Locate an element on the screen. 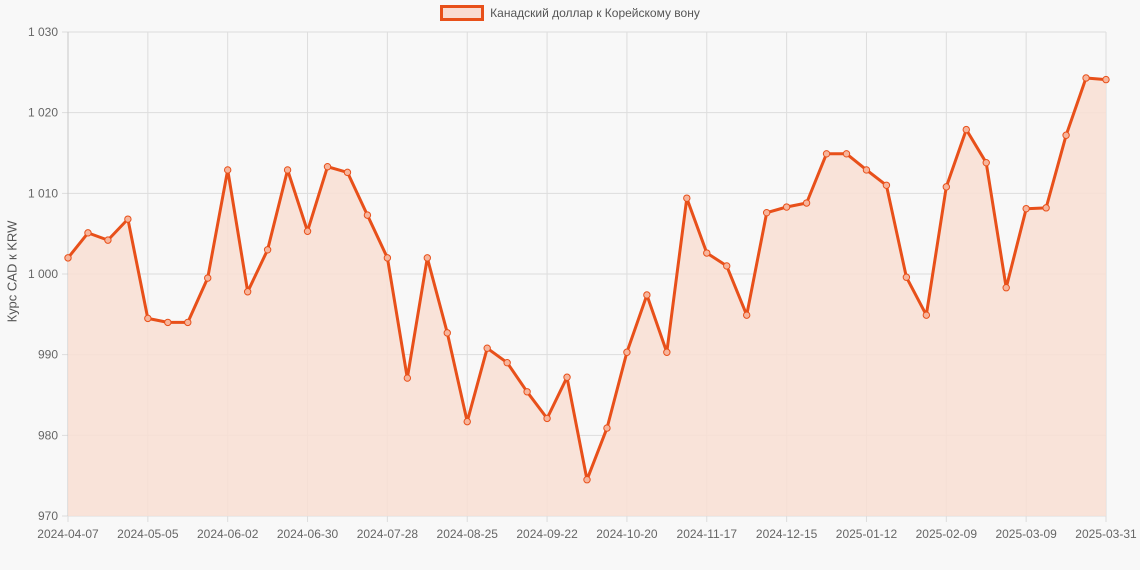 This screenshot has height=570, width=1140. x-tick-label: 2024-10-20 is located at coordinates (627, 534).